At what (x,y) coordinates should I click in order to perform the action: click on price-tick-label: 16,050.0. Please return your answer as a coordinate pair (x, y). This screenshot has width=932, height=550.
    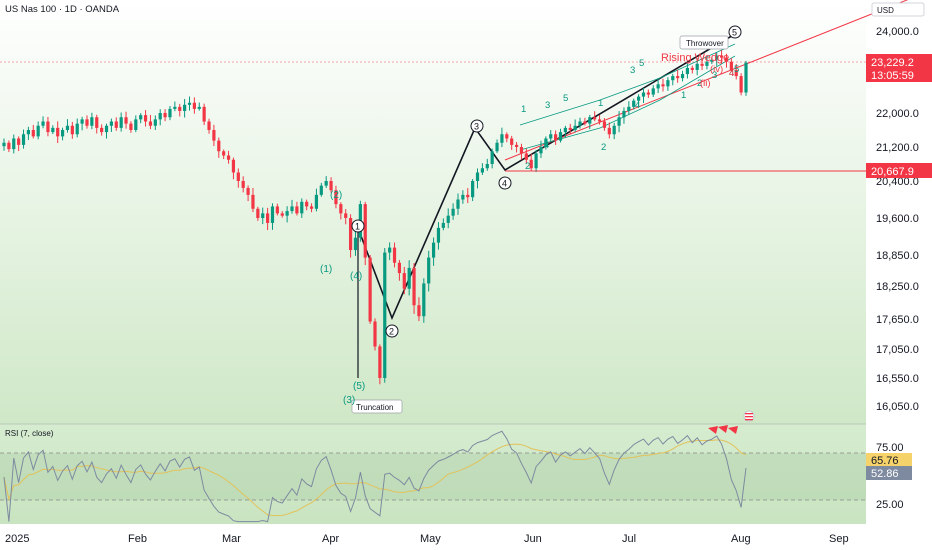
    Looking at the image, I should click on (897, 407).